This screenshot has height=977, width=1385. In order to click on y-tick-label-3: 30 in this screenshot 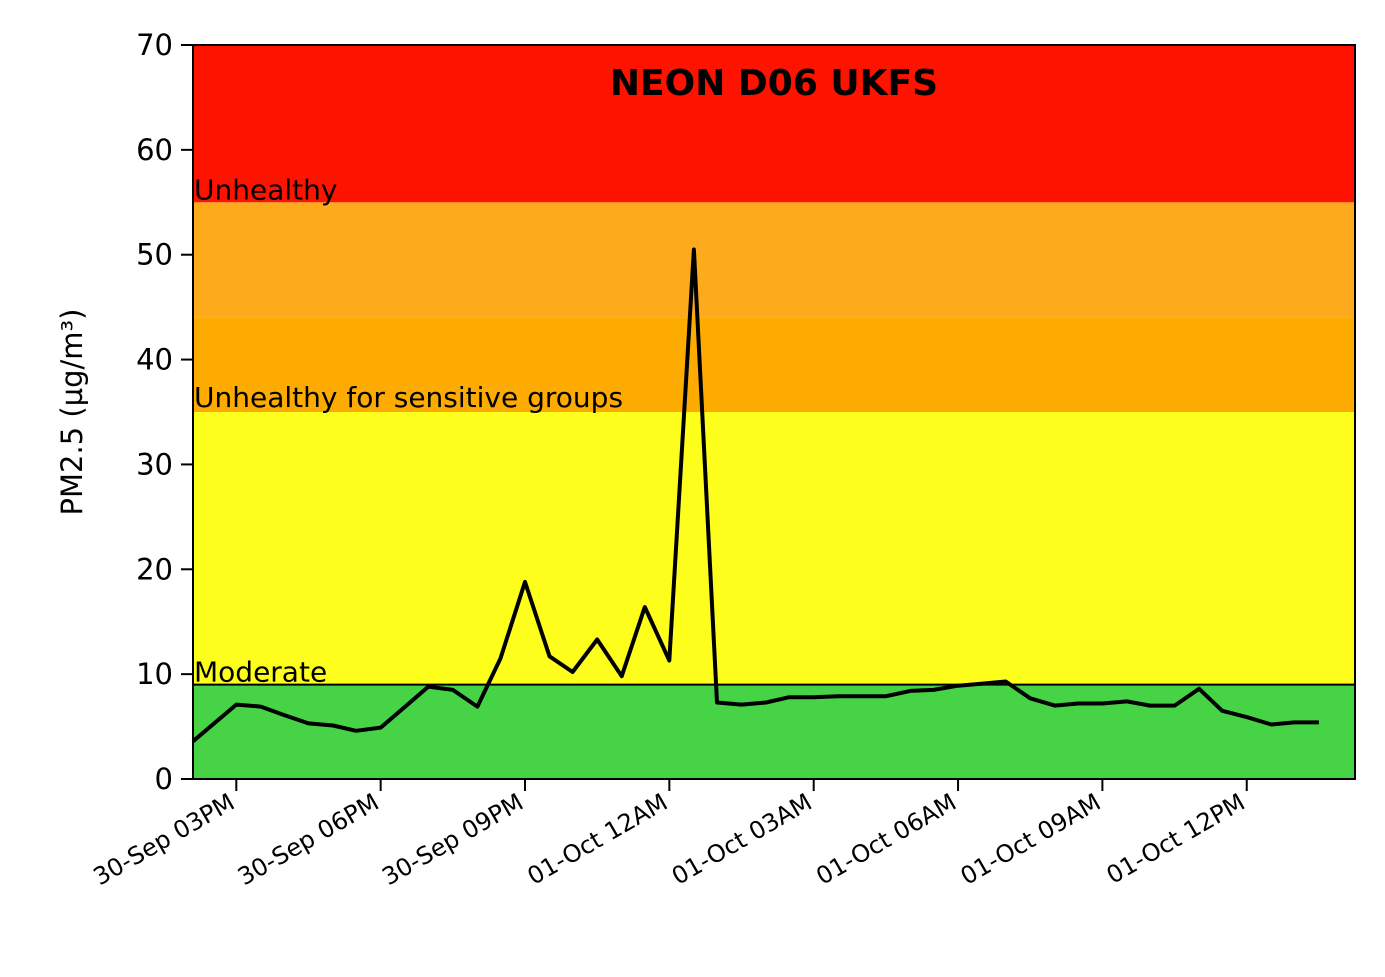, I will do `click(154, 464)`.